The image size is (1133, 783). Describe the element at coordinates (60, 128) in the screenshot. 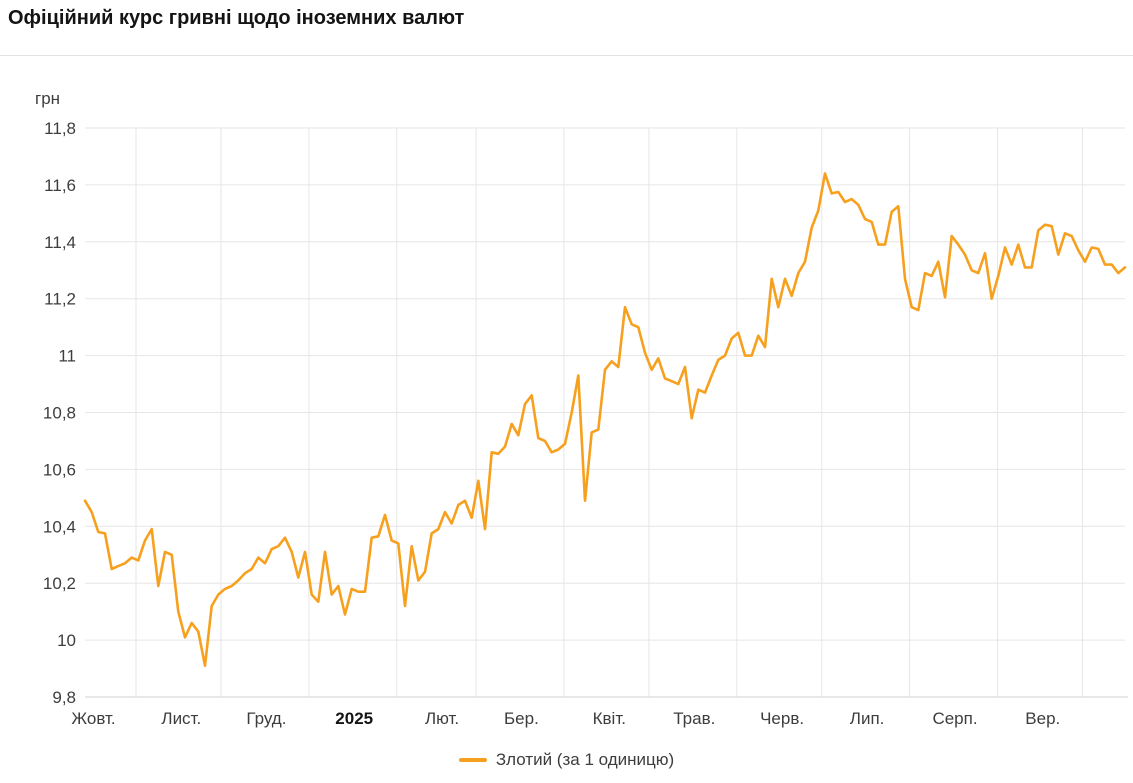

I see `y-tick-label: 11,8` at that location.